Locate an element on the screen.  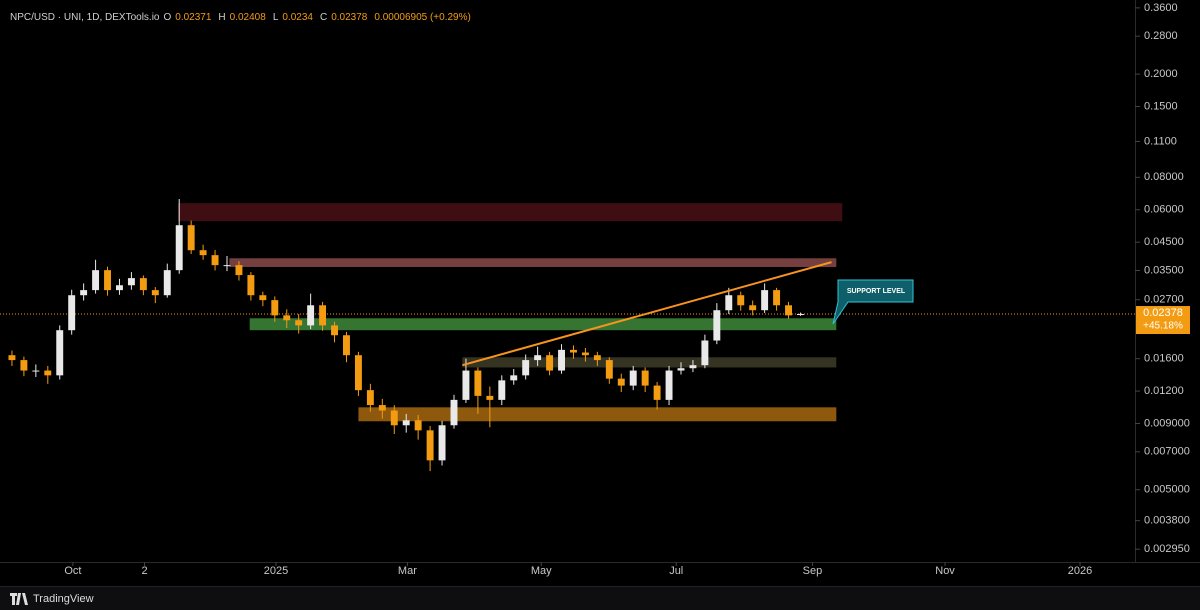
y-tick-label: 0.007000 is located at coordinates (1167, 452).